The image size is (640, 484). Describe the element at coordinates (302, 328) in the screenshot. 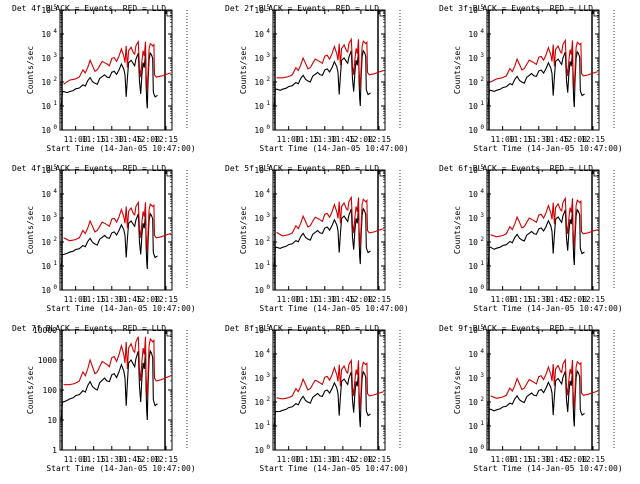

I see `chart-title: Det 8f BLACK = Events, RED = LLD` at that location.